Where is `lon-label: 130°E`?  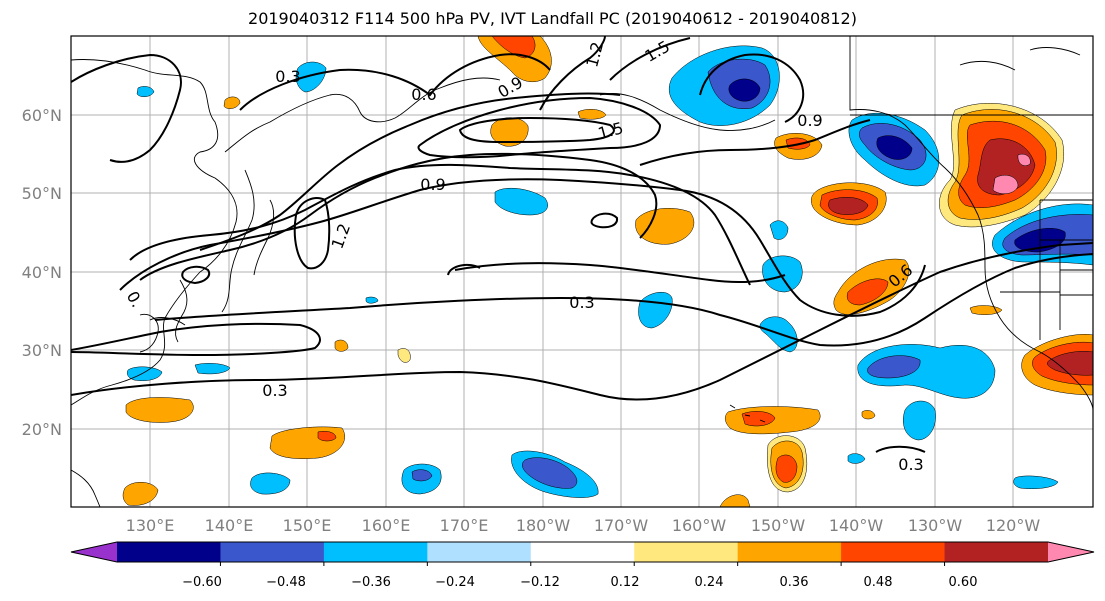 lon-label: 130°E is located at coordinates (150, 525).